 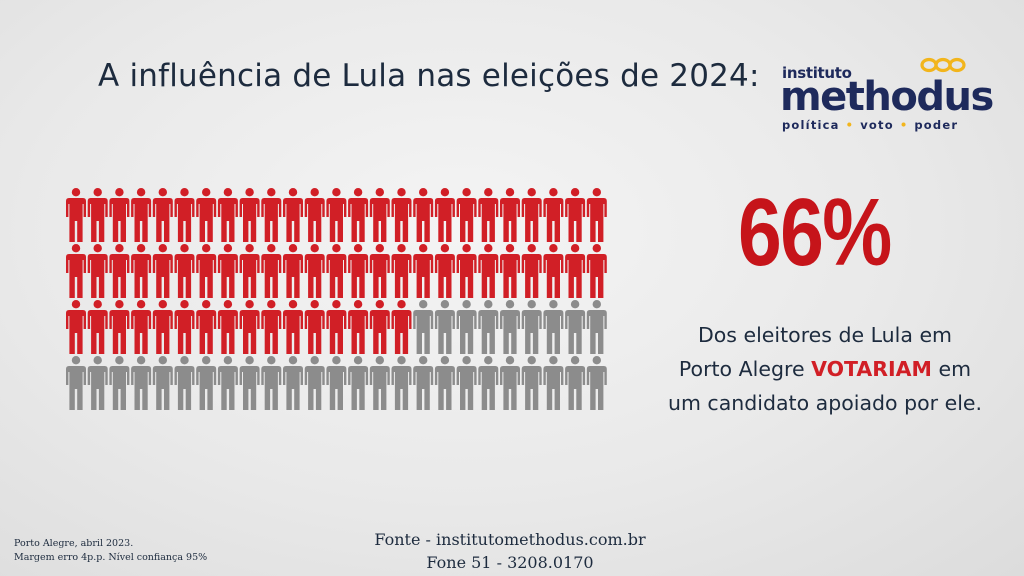 What do you see at coordinates (936, 125) in the screenshot?
I see `tagline-word: poder` at bounding box center [936, 125].